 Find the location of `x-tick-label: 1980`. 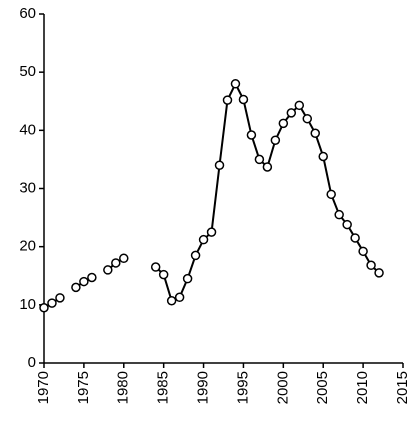

x-tick-label: 1980 is located at coordinates (123, 387).